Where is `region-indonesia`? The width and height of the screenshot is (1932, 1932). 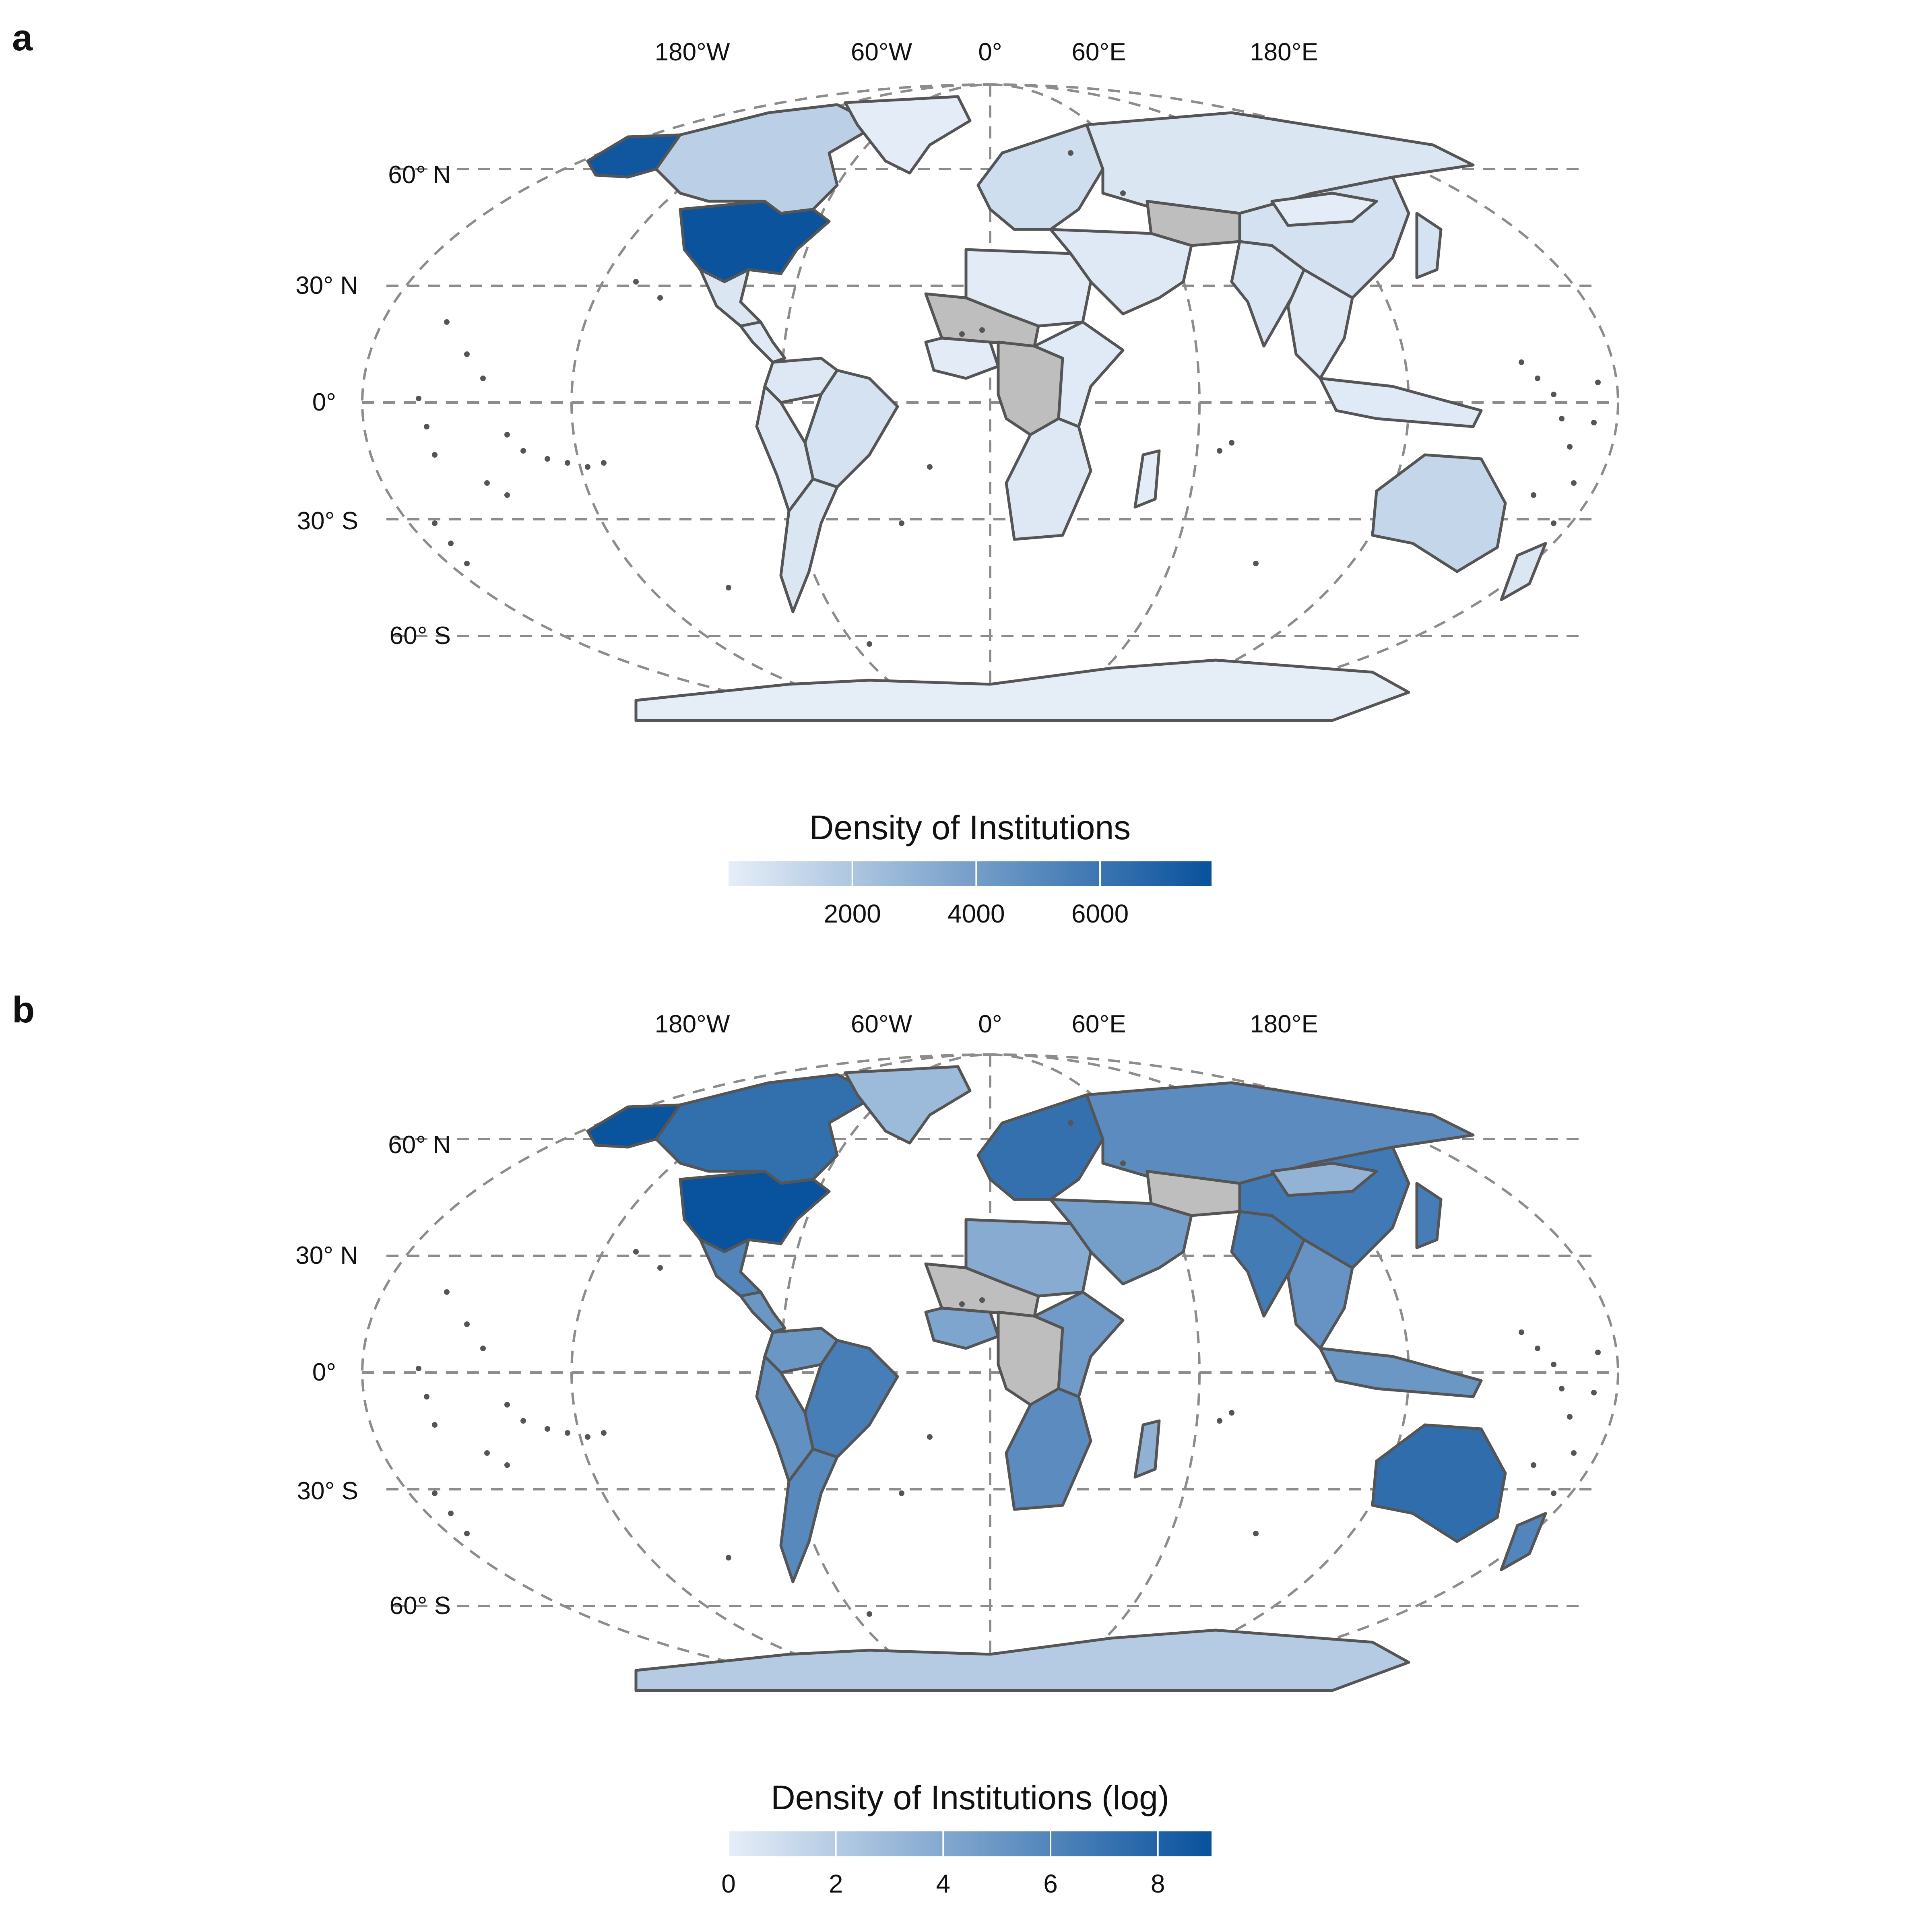
region-indonesia is located at coordinates (1401, 1372).